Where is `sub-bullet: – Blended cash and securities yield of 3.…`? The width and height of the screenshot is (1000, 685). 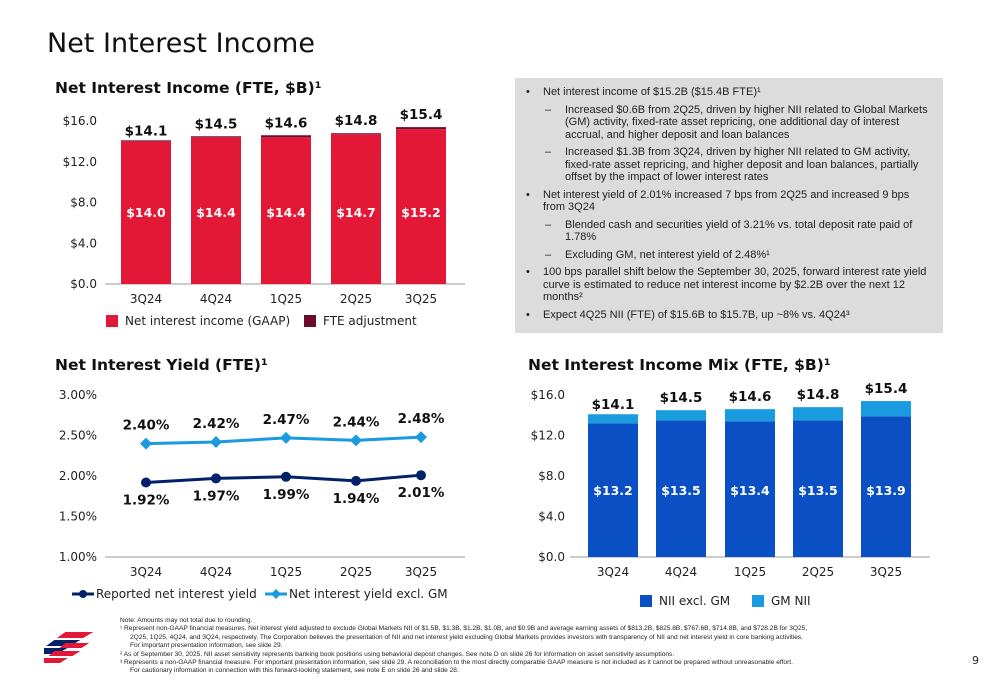
sub-bullet: – Blended cash and securities yield of 3.… is located at coordinates (729, 231).